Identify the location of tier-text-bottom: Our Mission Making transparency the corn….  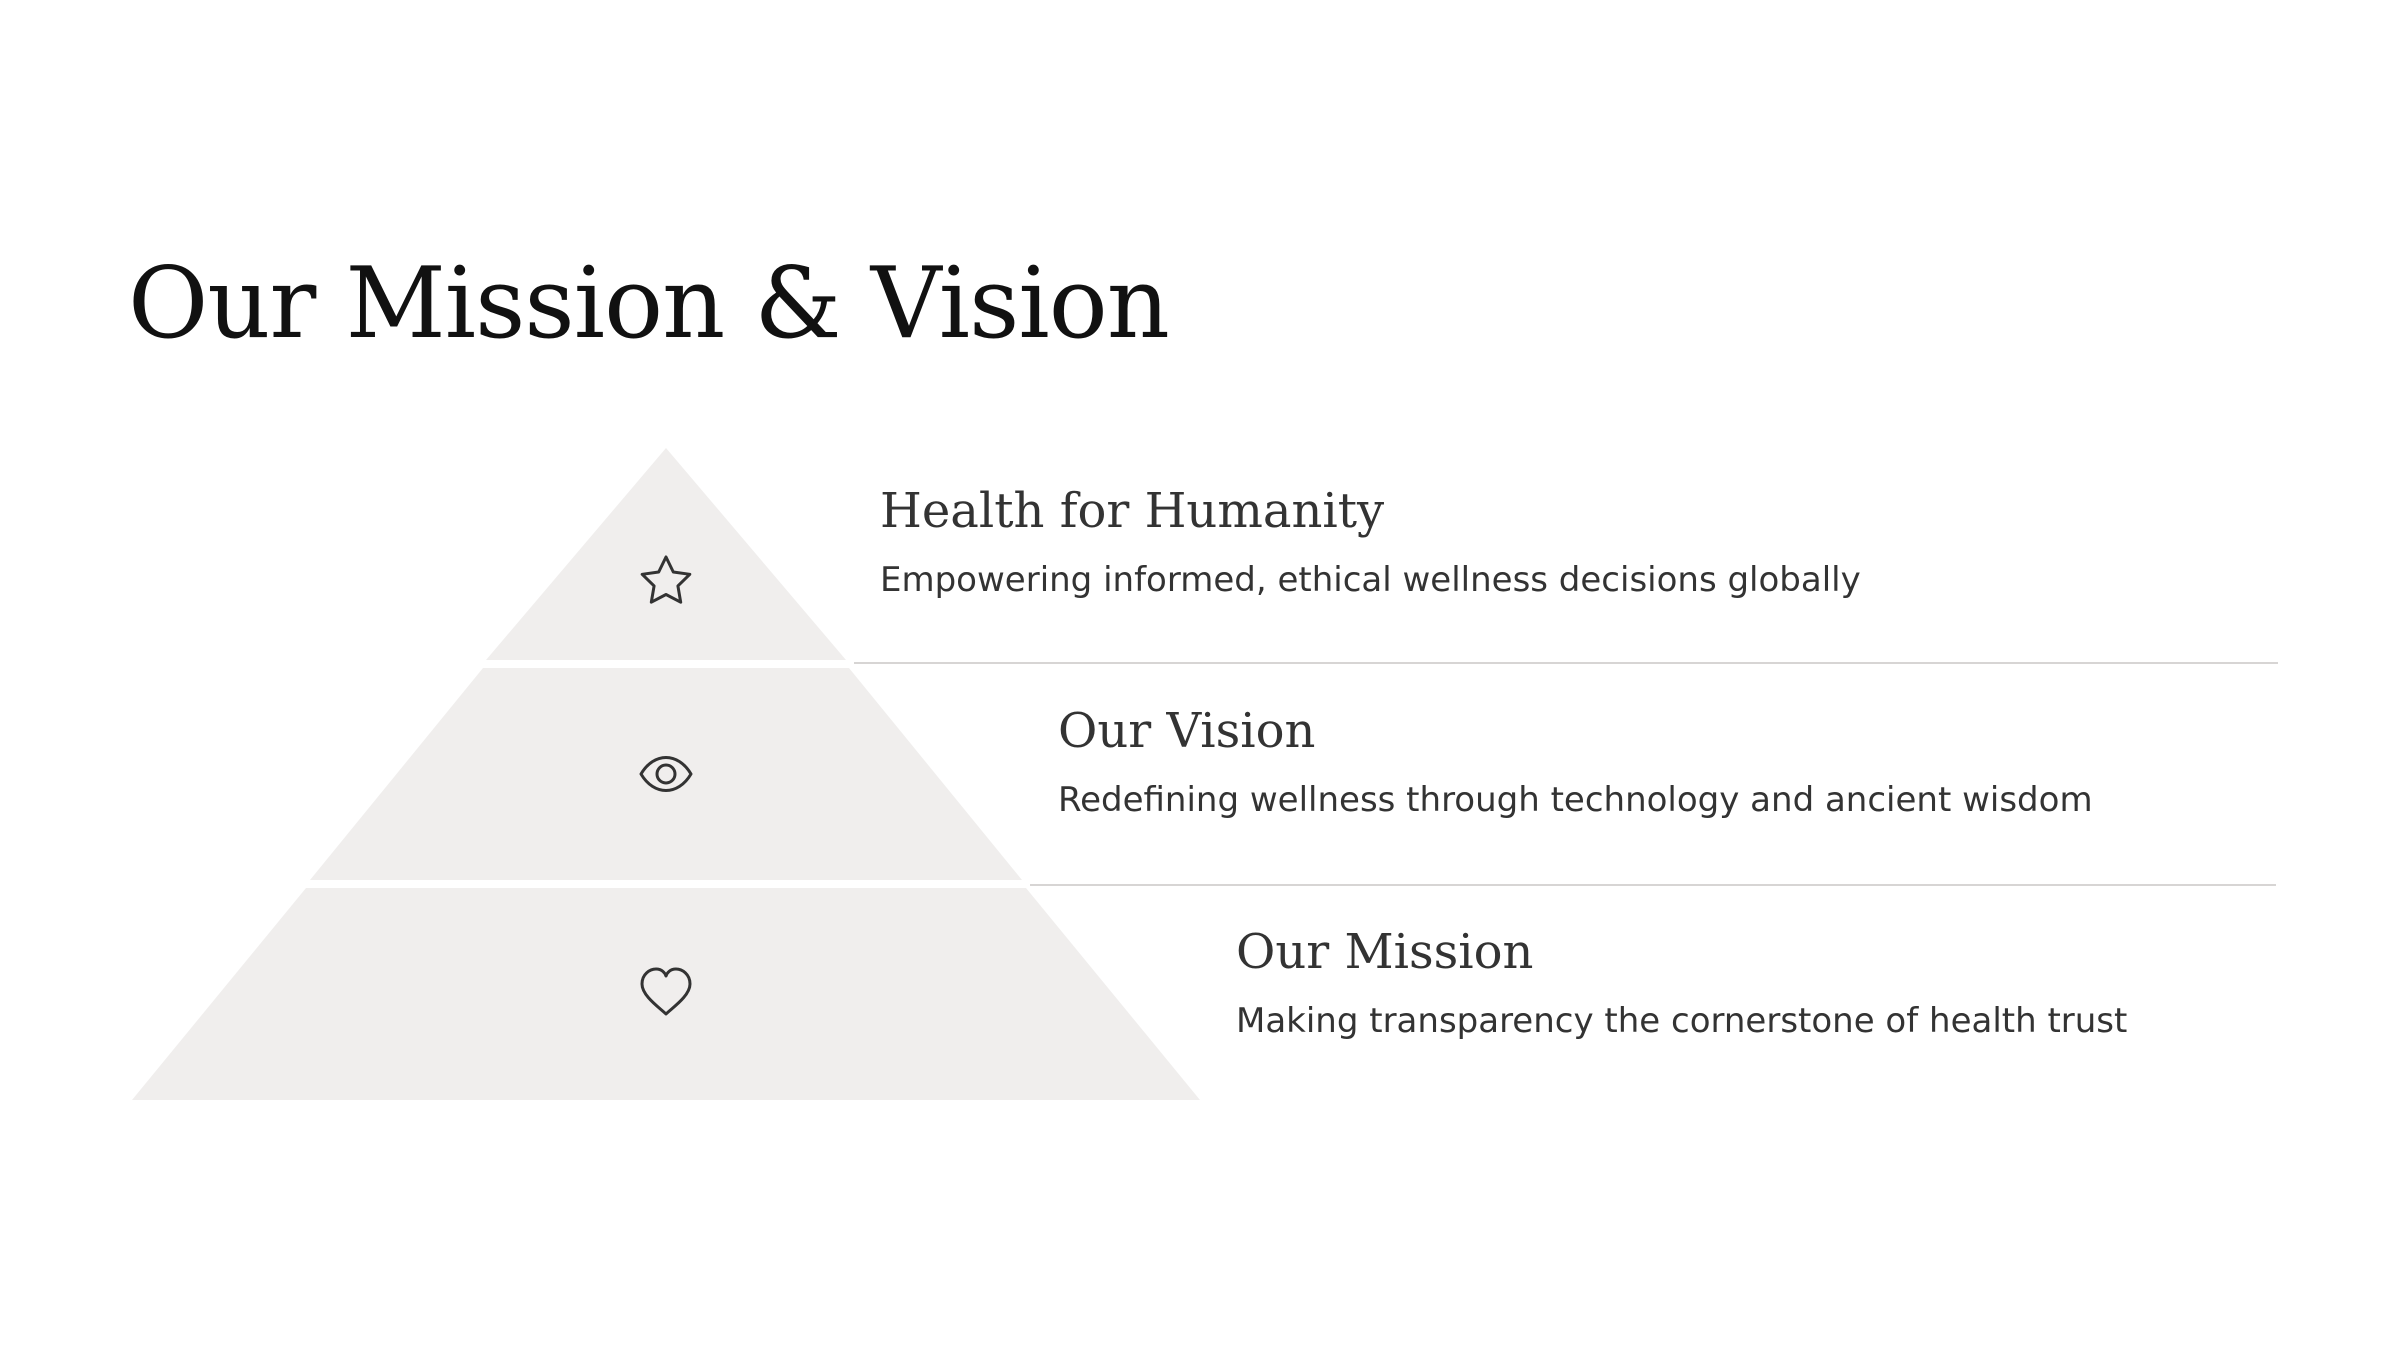
(1681, 984).